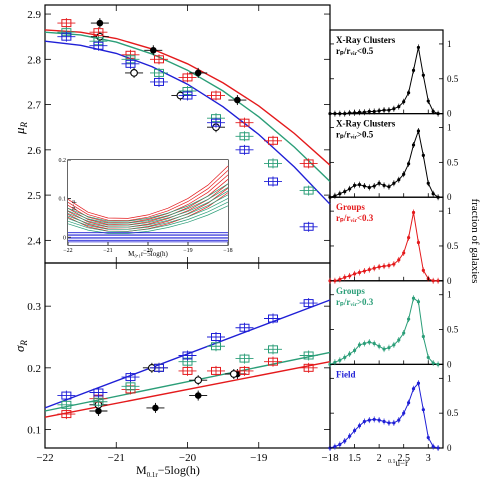 Image resolution: width=491 pixels, height=491 pixels. What do you see at coordinates (63, 200) in the screenshot?
I see `inset-ytick-label: 0.1` at bounding box center [63, 200].